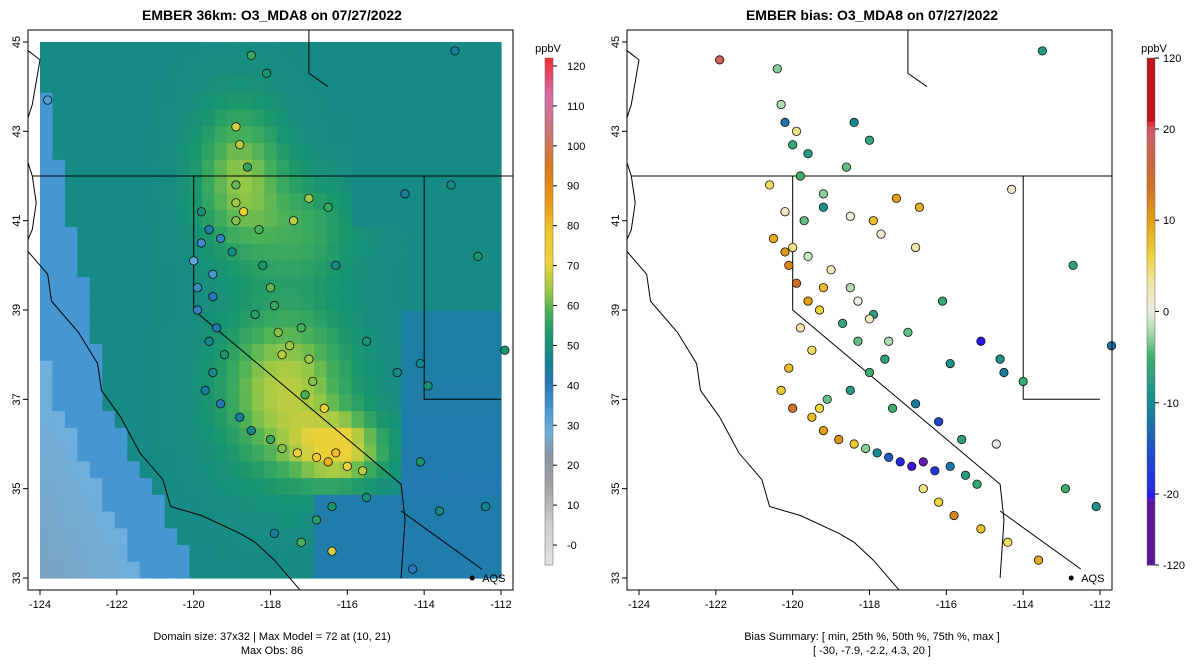 Image resolution: width=1200 pixels, height=672 pixels. Describe the element at coordinates (270, 600) in the screenshot. I see `x-axis: -124 -122 -120 -118 -116 -114 -112` at that location.